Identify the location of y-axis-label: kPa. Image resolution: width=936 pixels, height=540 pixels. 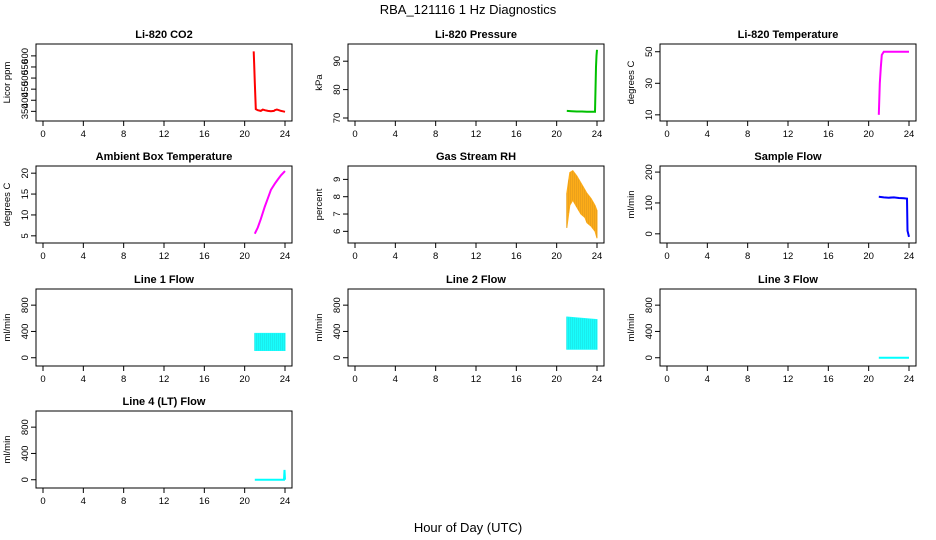
(319, 82).